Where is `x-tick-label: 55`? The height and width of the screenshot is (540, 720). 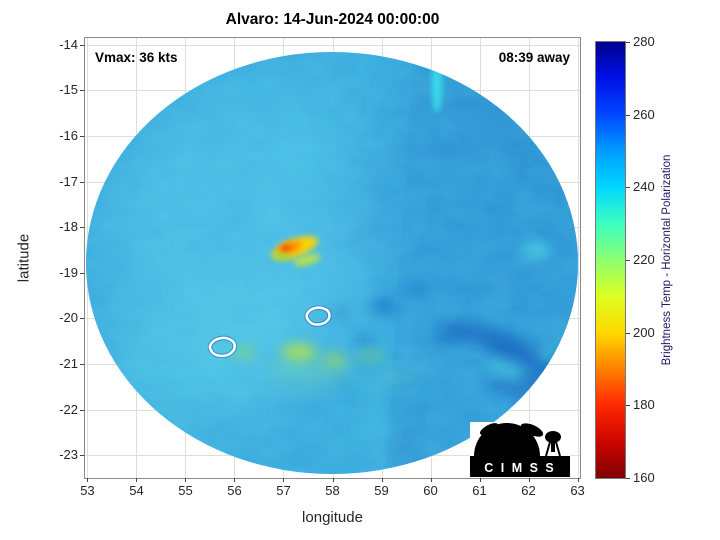 x-tick-label: 55 is located at coordinates (185, 490).